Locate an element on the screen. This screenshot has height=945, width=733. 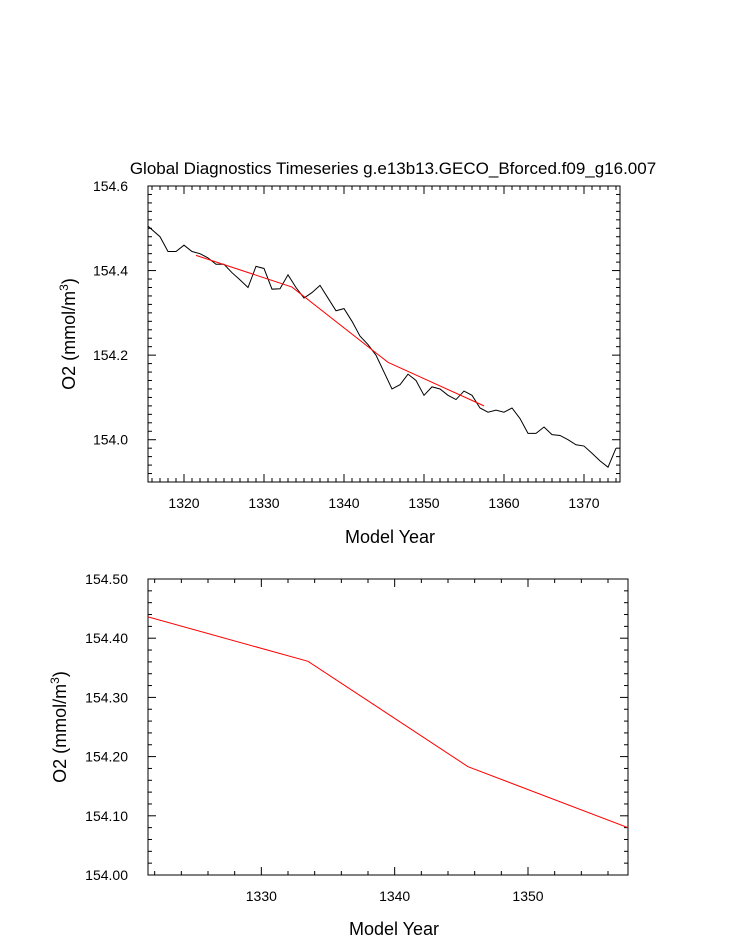
x-tick-label: 1370 is located at coordinates (583, 503).